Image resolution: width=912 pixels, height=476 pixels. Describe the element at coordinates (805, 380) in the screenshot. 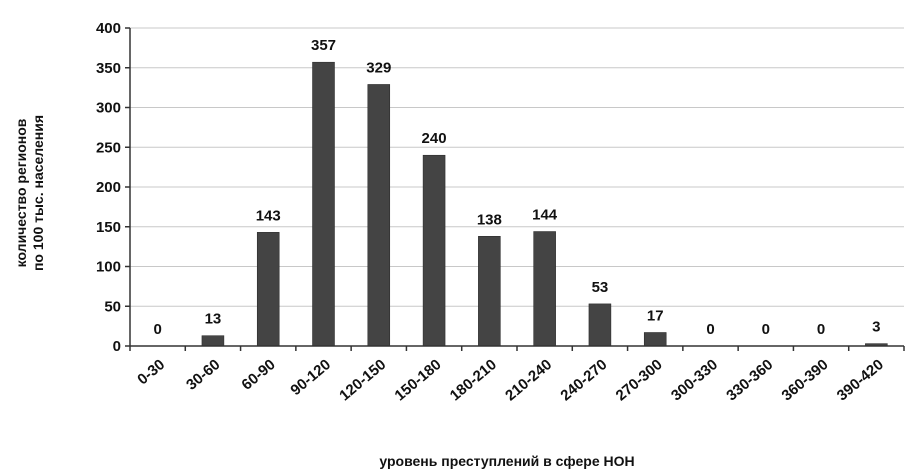

I see `x-tick-label-360-390: 360-390` at that location.